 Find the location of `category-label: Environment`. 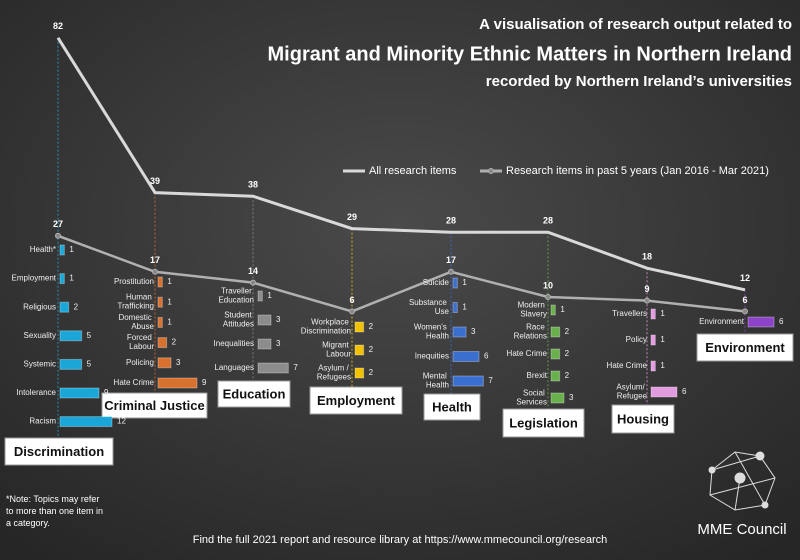

category-label: Environment is located at coordinates (745, 347).